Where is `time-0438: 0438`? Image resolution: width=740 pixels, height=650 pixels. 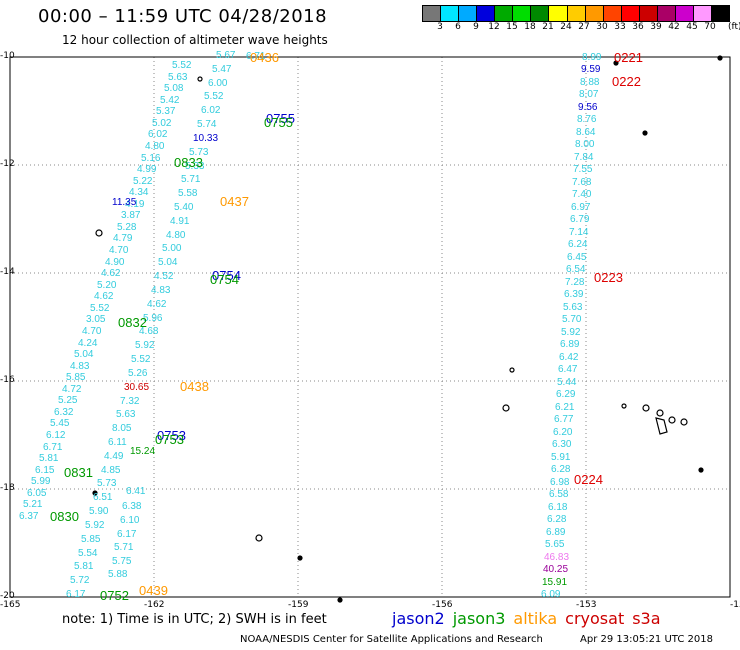
time-0438: 0438 is located at coordinates (194, 386).